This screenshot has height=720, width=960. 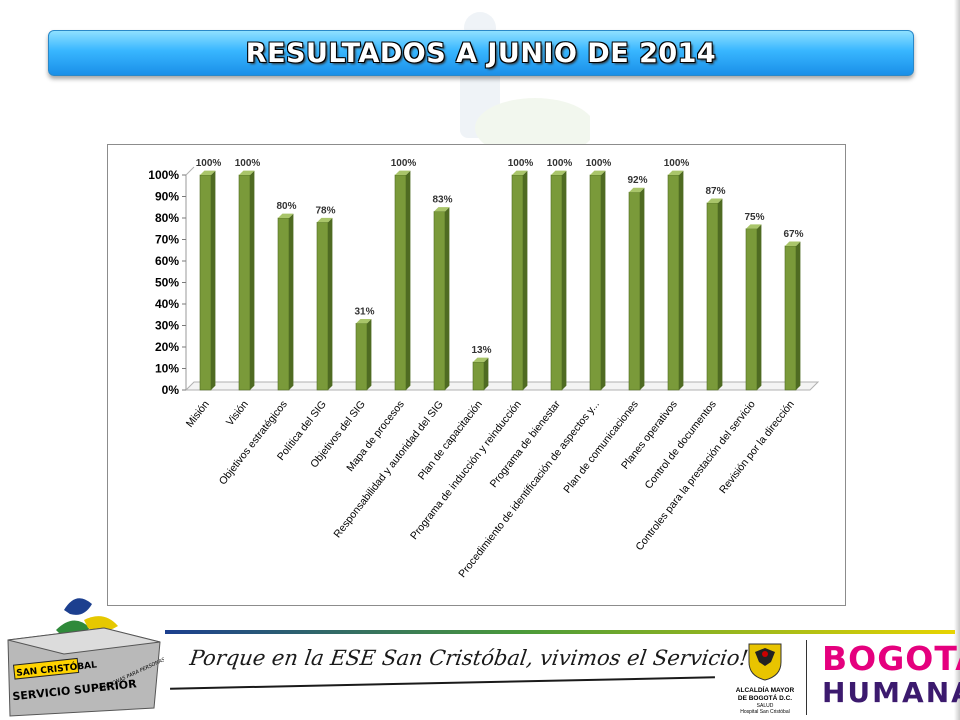 What do you see at coordinates (637, 180) in the screenshot?
I see `data-label: 92%` at bounding box center [637, 180].